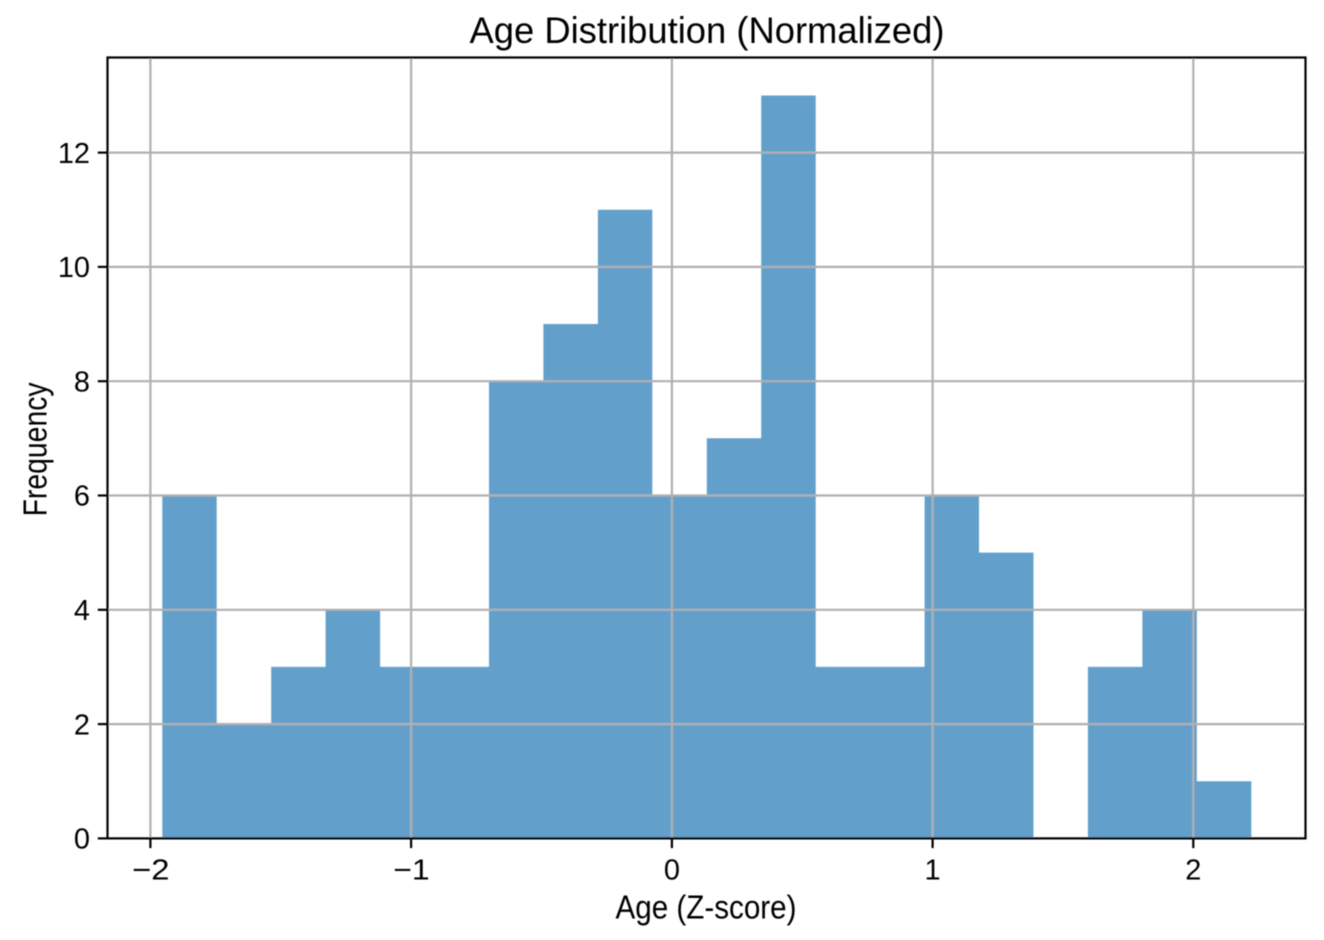 This screenshot has width=1324, height=940. What do you see at coordinates (74, 268) in the screenshot?
I see `svg-text: 10` at bounding box center [74, 268].